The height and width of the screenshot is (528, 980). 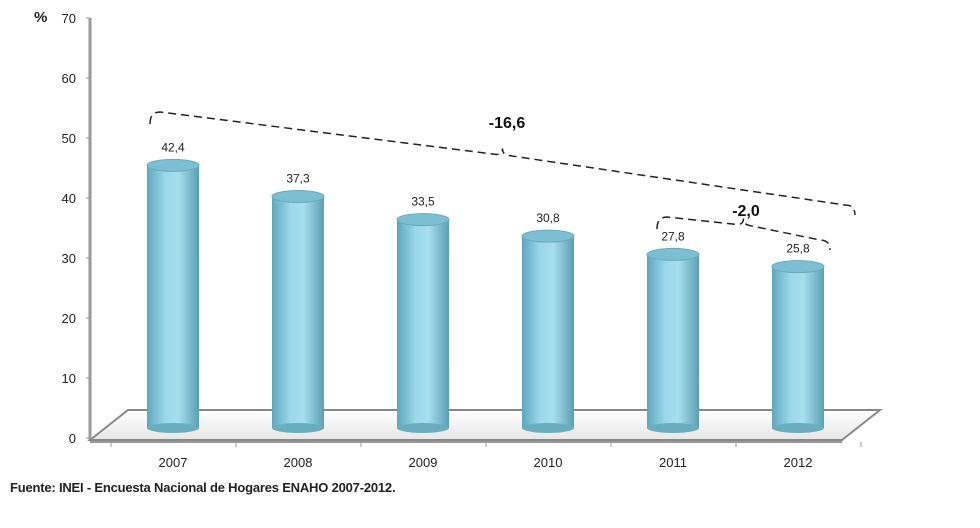 What do you see at coordinates (798, 249) in the screenshot?
I see `data-label: 25,8` at bounding box center [798, 249].